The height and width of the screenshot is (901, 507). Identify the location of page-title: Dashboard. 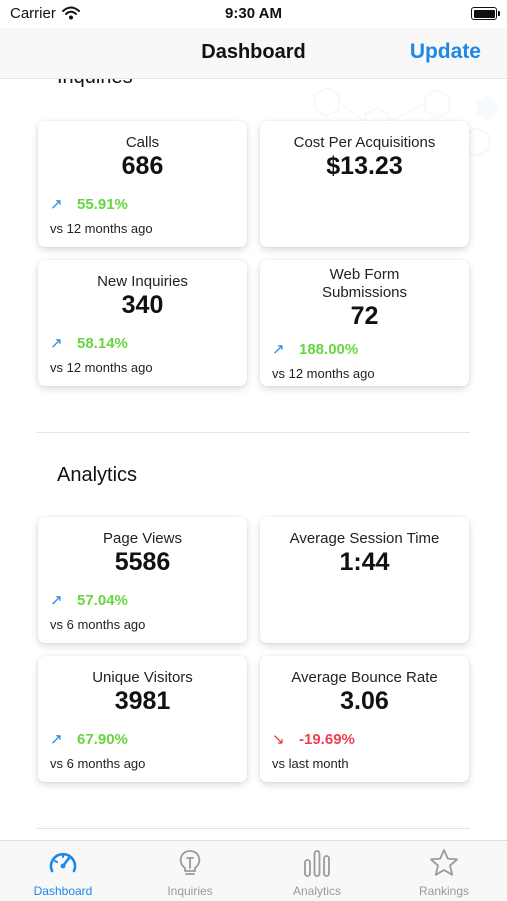
(253, 52).